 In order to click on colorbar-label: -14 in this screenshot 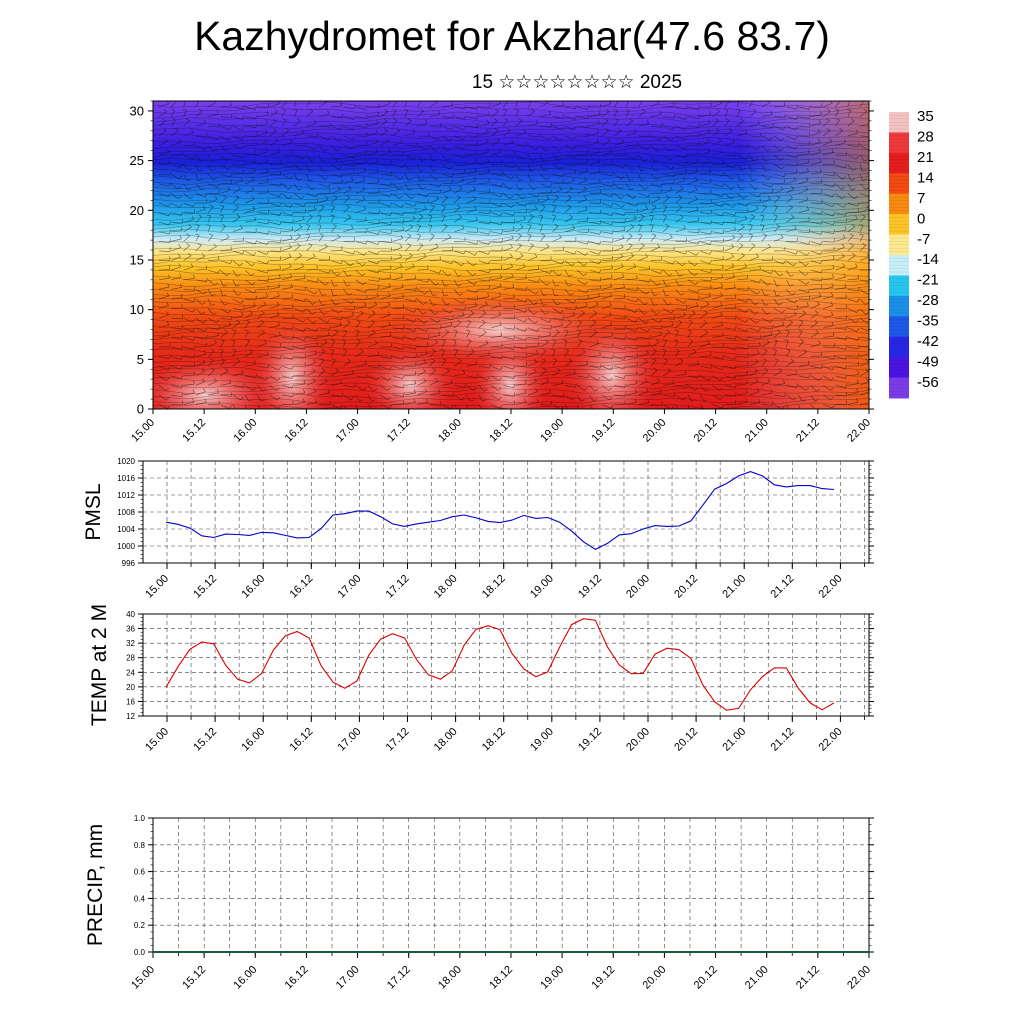, I will do `click(928, 259)`.